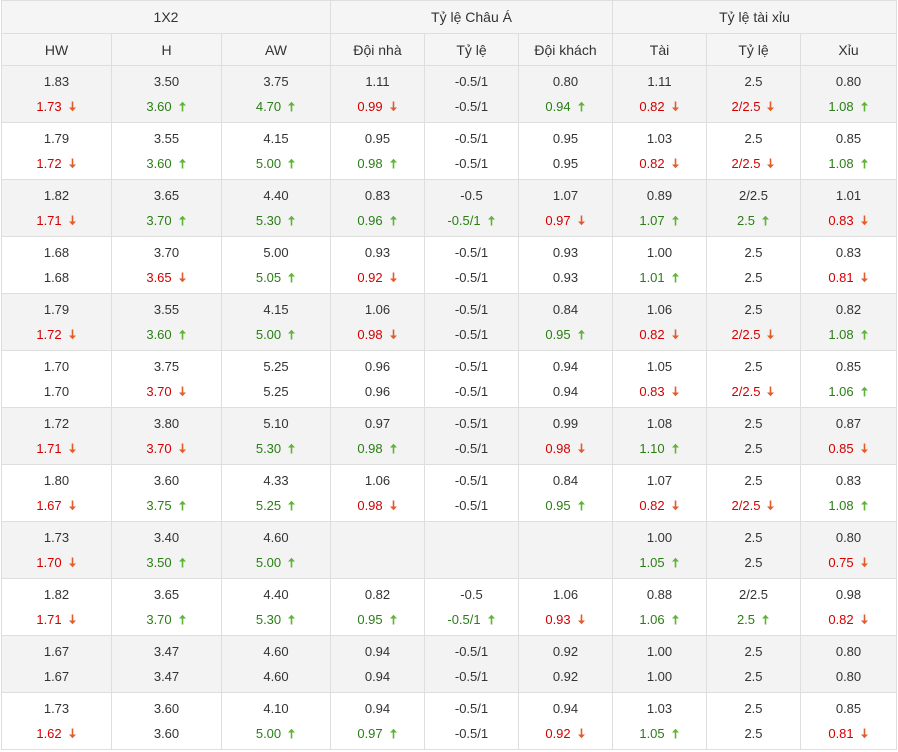 The height and width of the screenshot is (752, 898). Describe the element at coordinates (753, 607) in the screenshot. I see `odds-cell-line: 2/2.5 2.5` at that location.